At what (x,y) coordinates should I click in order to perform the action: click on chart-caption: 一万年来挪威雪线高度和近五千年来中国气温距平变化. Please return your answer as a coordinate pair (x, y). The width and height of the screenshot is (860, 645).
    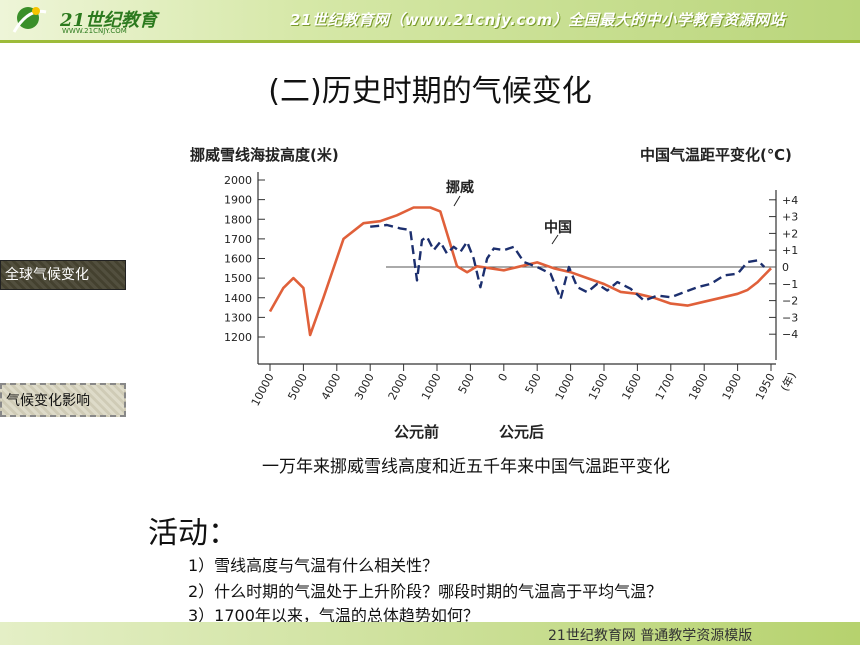
    Looking at the image, I should click on (466, 467).